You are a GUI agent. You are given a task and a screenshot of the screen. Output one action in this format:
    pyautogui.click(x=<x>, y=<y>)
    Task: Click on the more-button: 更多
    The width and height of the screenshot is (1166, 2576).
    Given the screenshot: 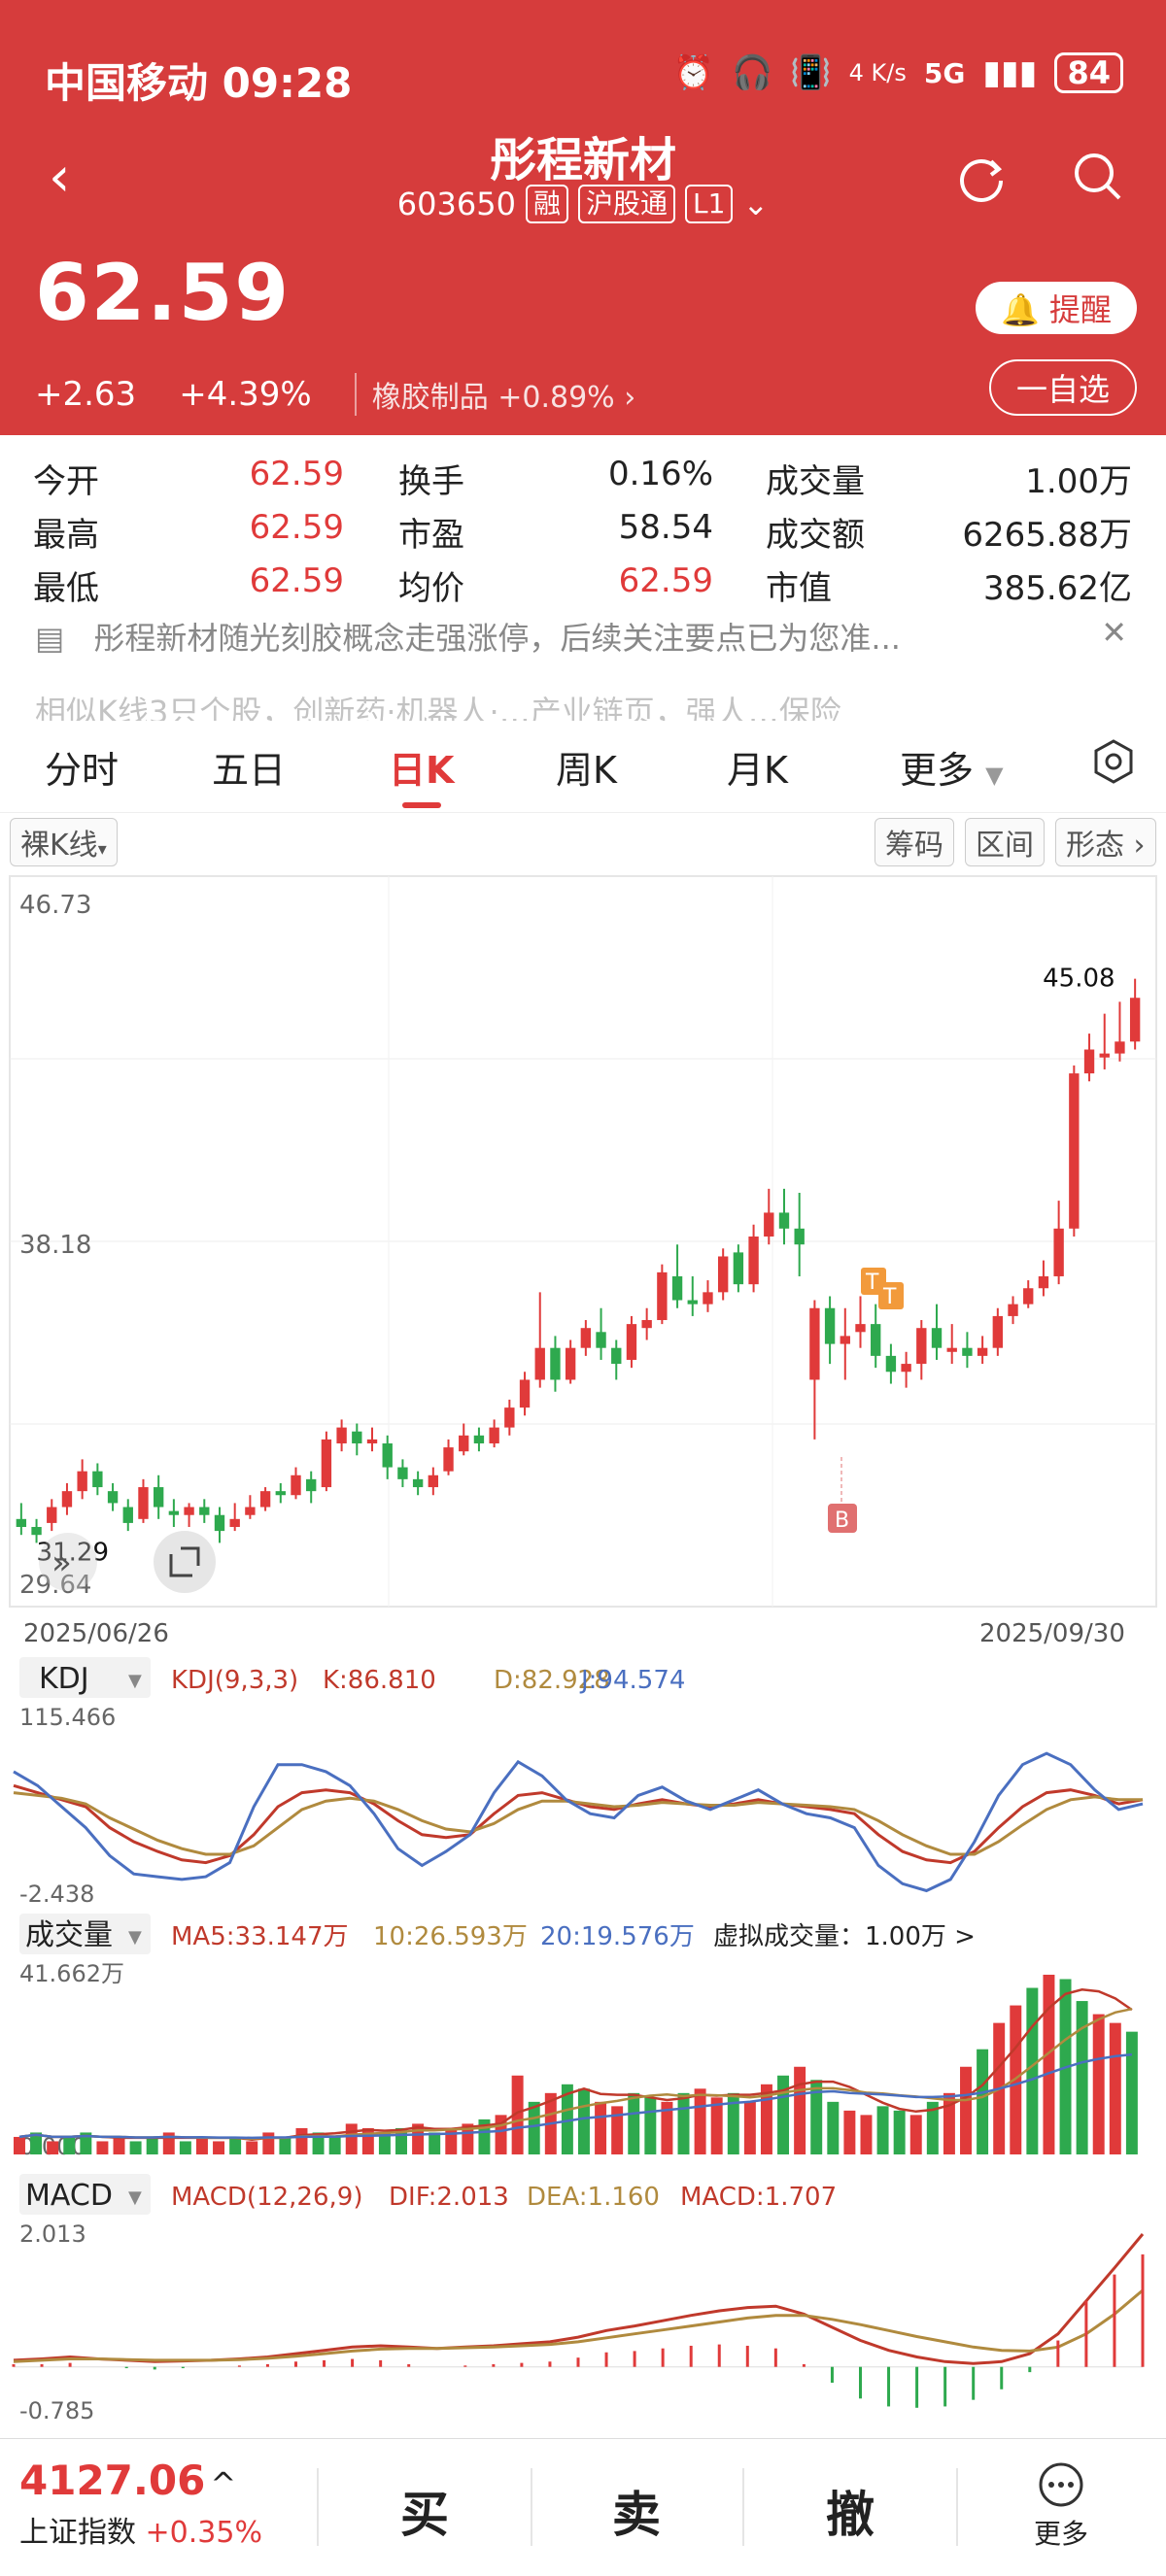 What is the action you would take?
    pyautogui.click(x=1061, y=2506)
    